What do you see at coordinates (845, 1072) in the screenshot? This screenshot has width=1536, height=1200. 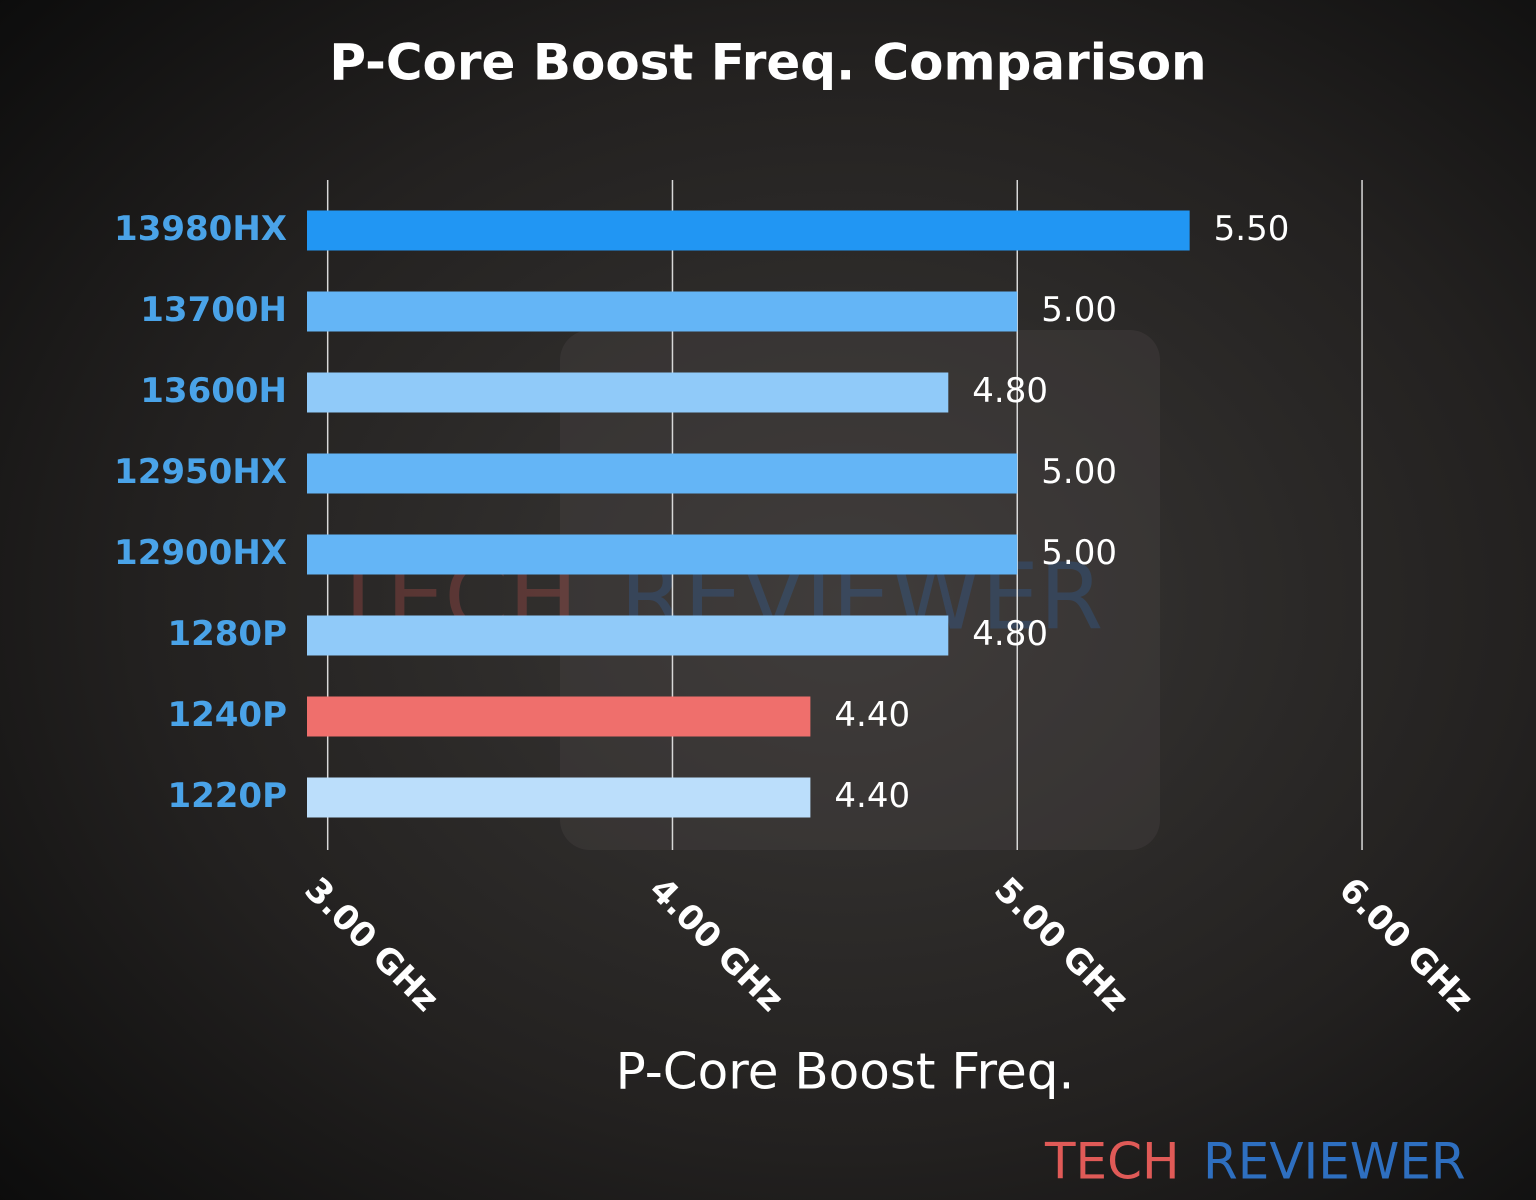 I see `x-axis-label: P-Core Boost Freq.` at bounding box center [845, 1072].